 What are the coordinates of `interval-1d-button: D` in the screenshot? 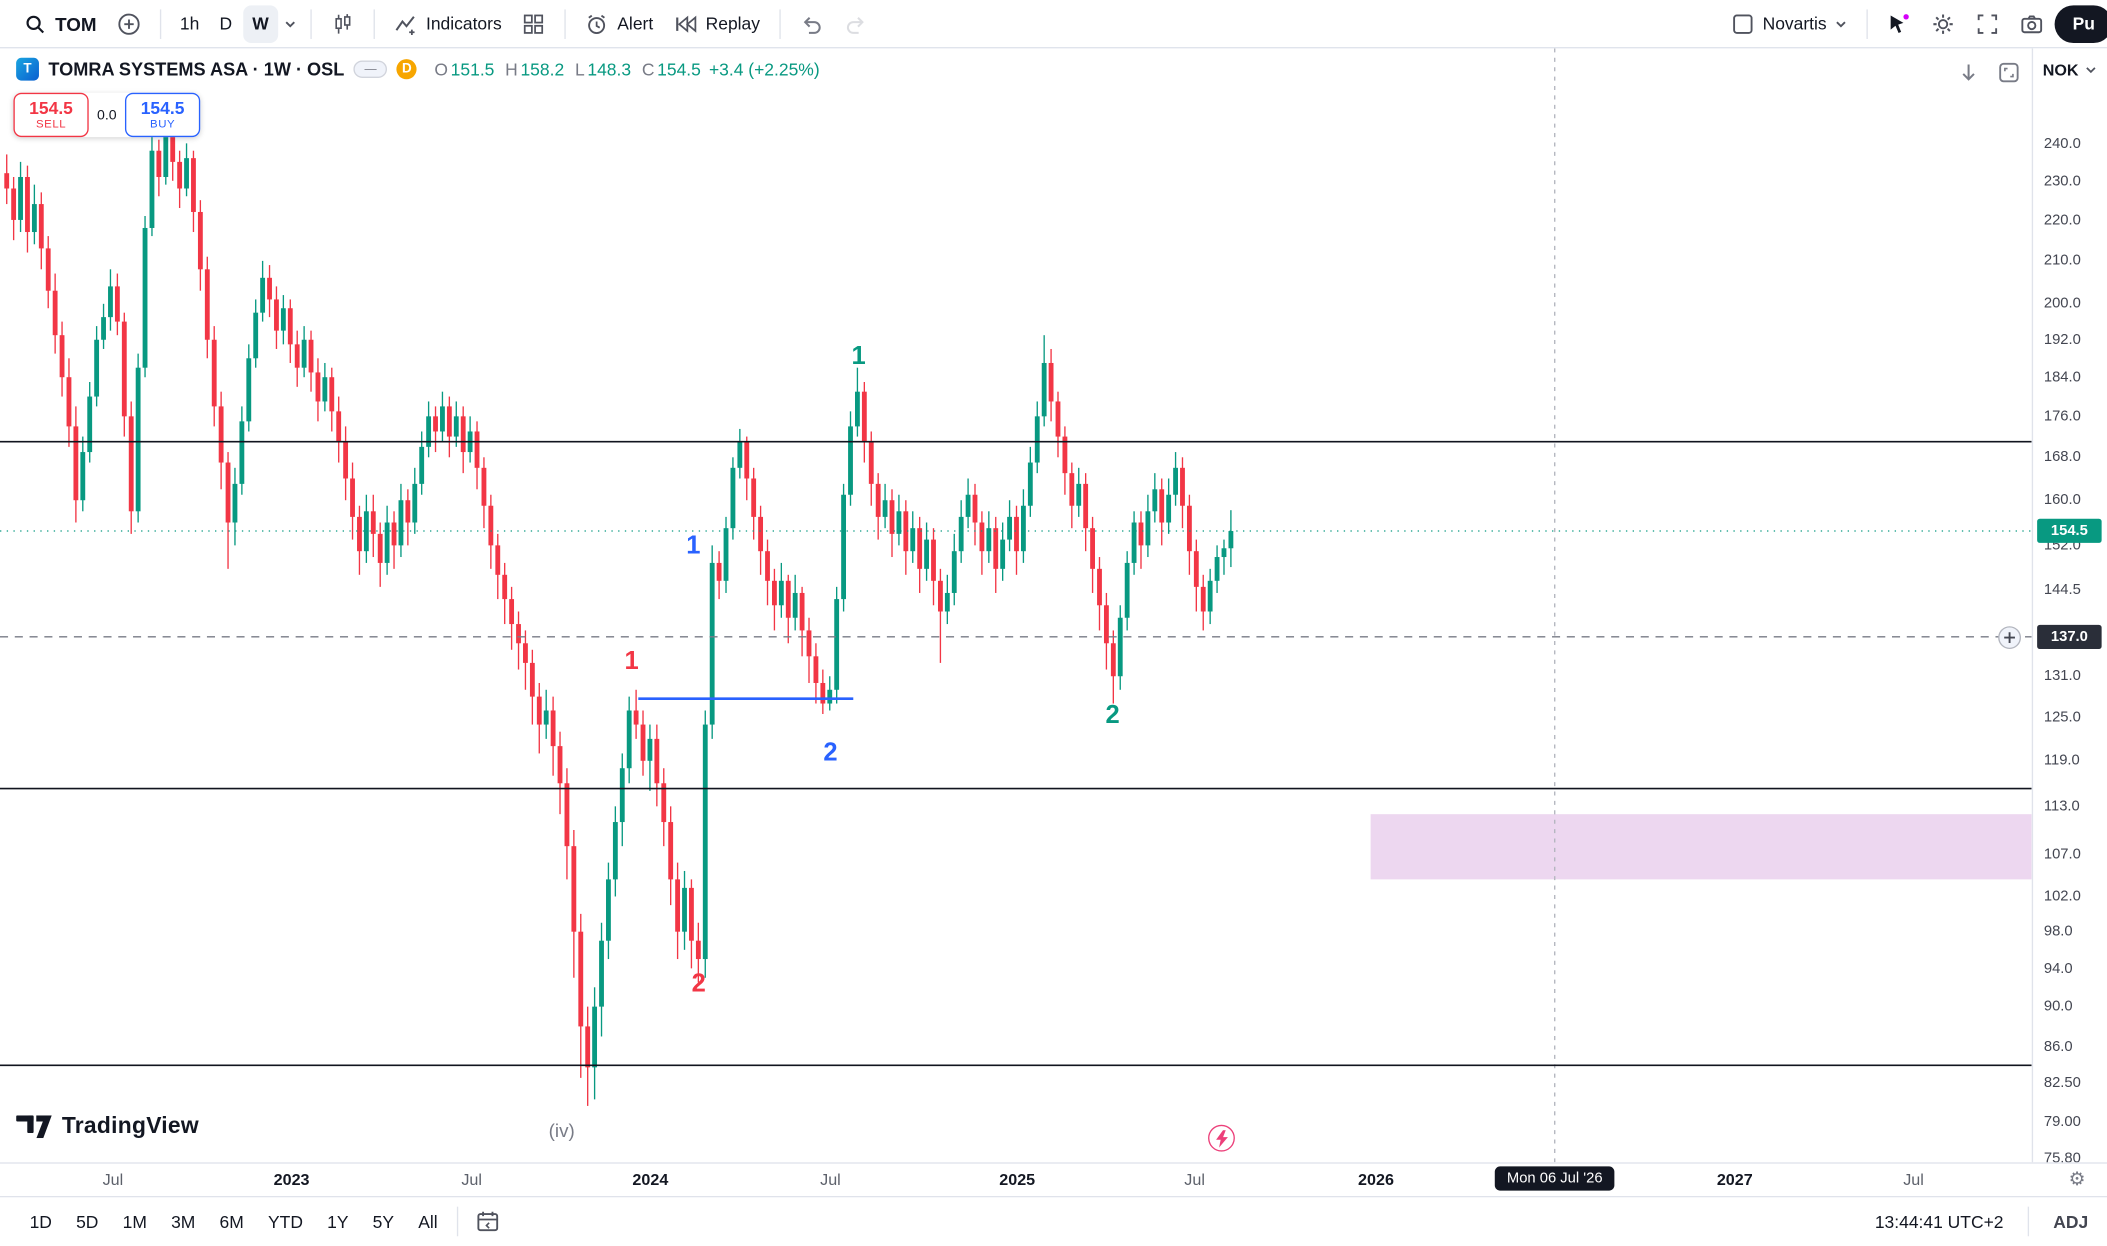 It's located at (225, 24).